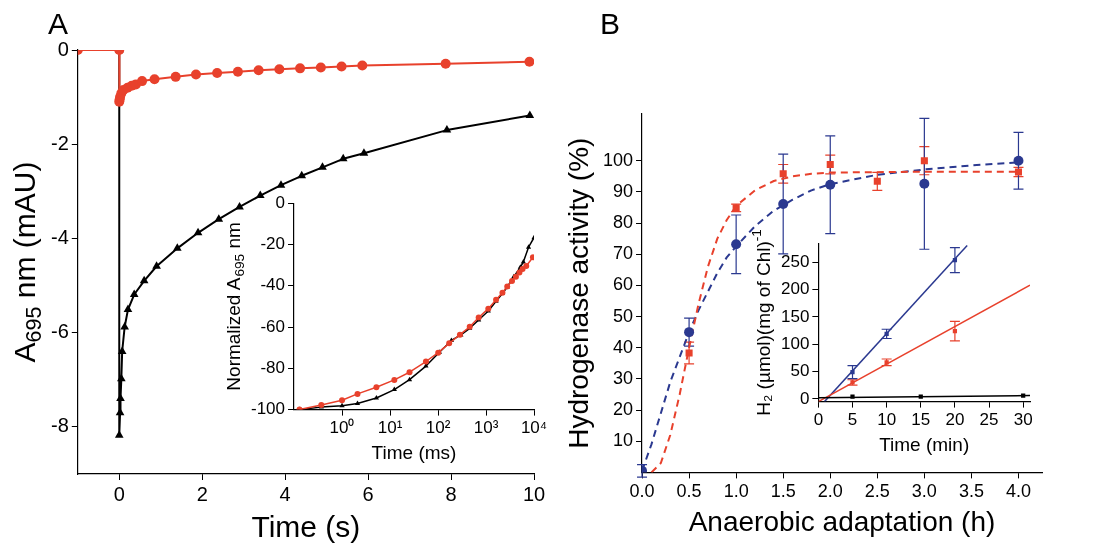 The height and width of the screenshot is (550, 1112). I want to click on x-tick-label: 4.0, so click(1018, 491).